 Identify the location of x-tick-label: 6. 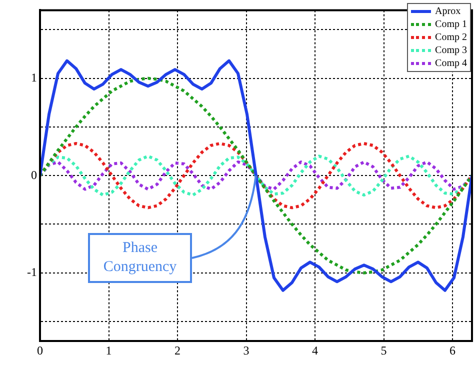
(453, 350).